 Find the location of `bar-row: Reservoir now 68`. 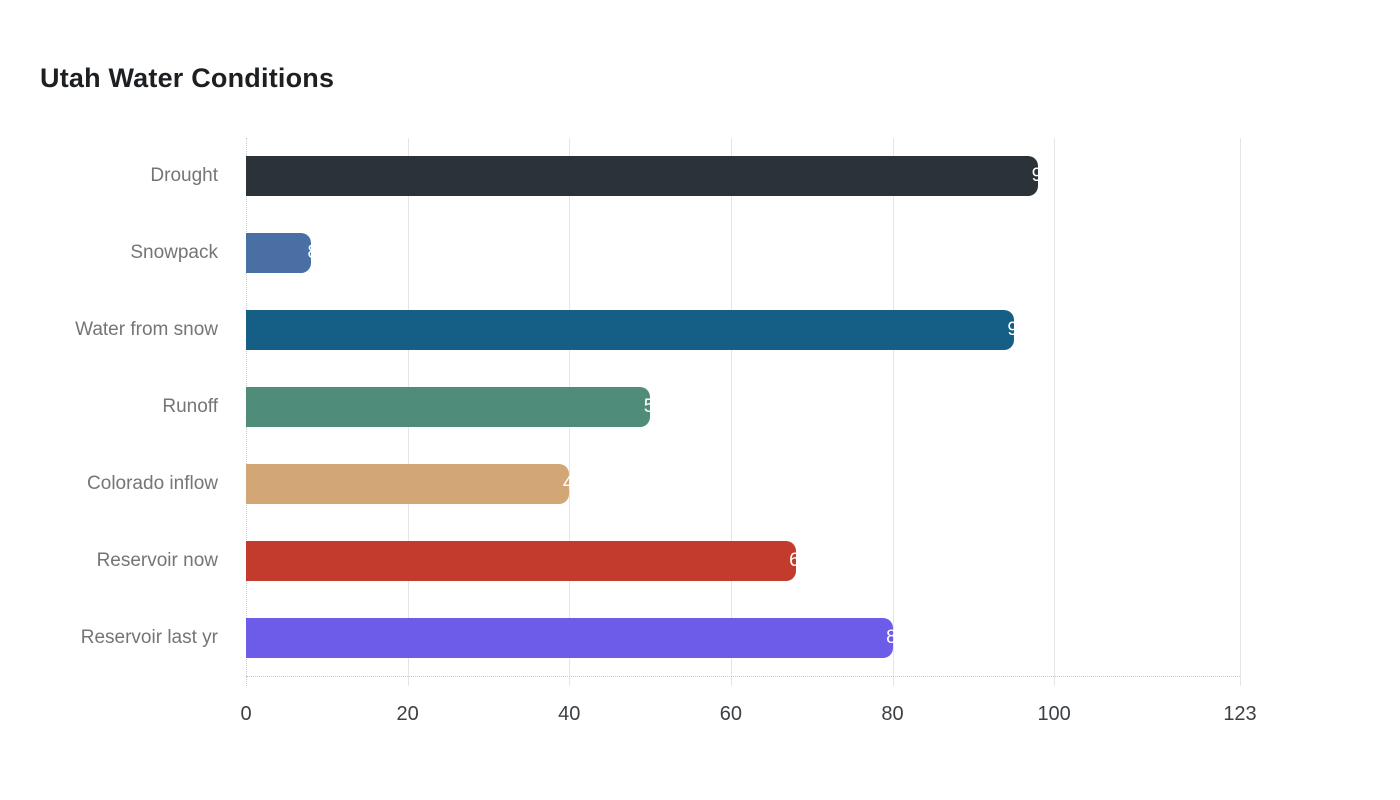

bar-row: Reservoir now 68 is located at coordinates (668, 560).